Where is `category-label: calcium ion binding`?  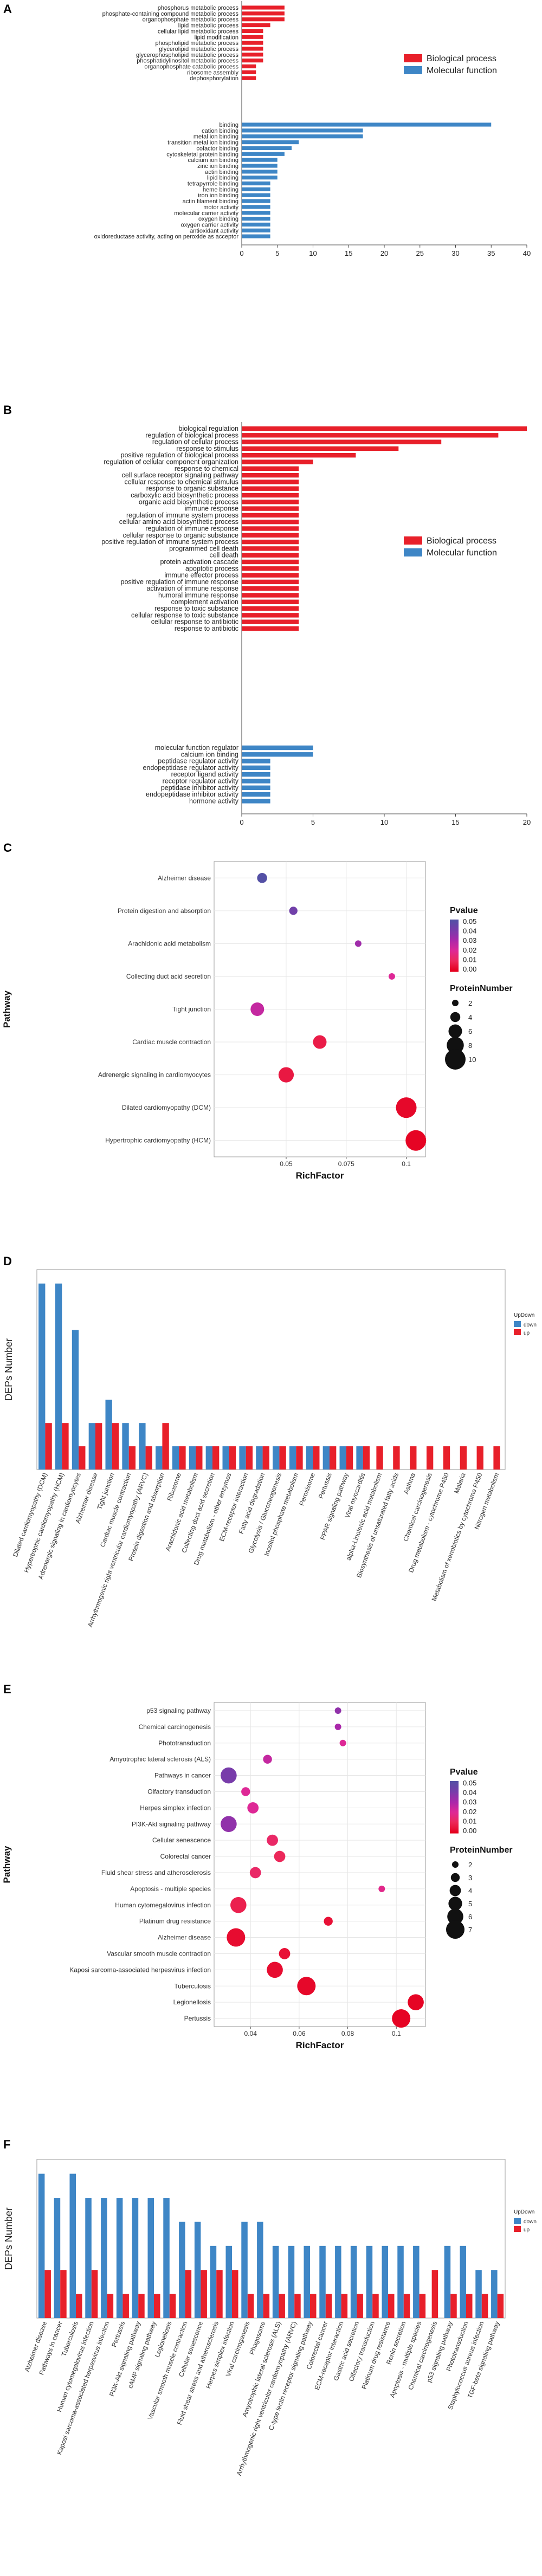
category-label: calcium ion binding is located at coordinates (210, 754).